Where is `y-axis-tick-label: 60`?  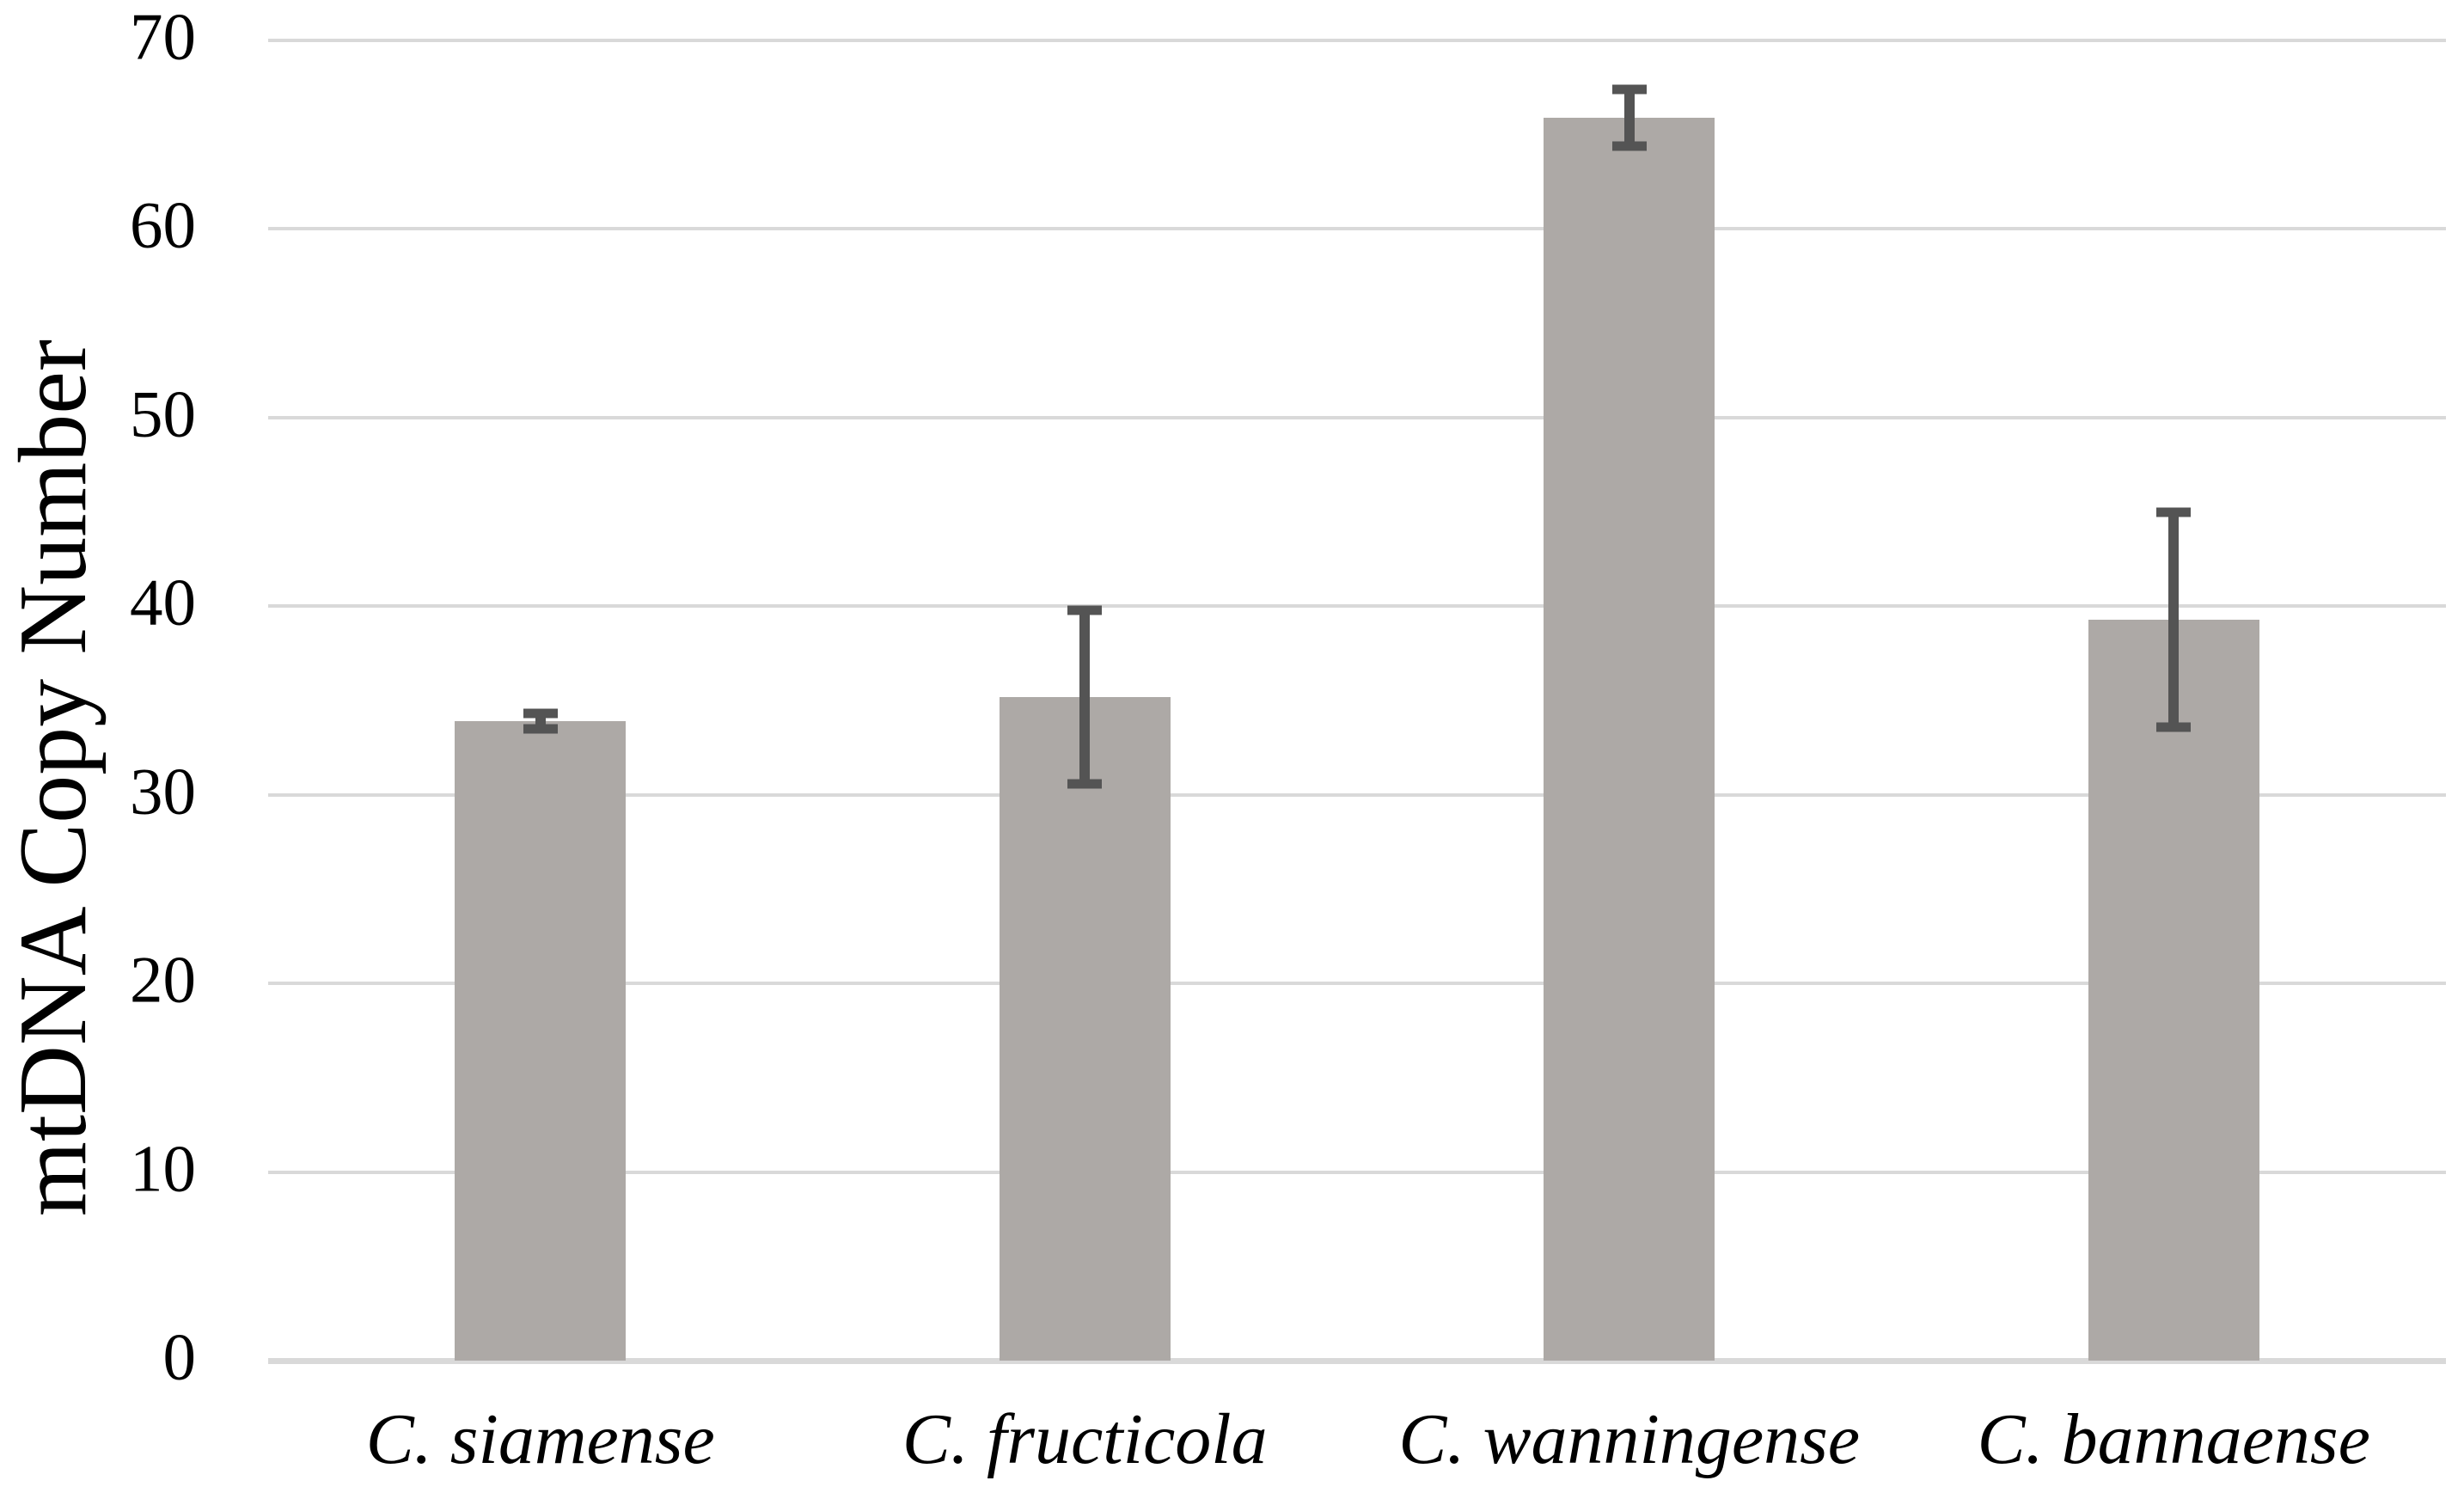 y-axis-tick-label: 60 is located at coordinates (163, 225).